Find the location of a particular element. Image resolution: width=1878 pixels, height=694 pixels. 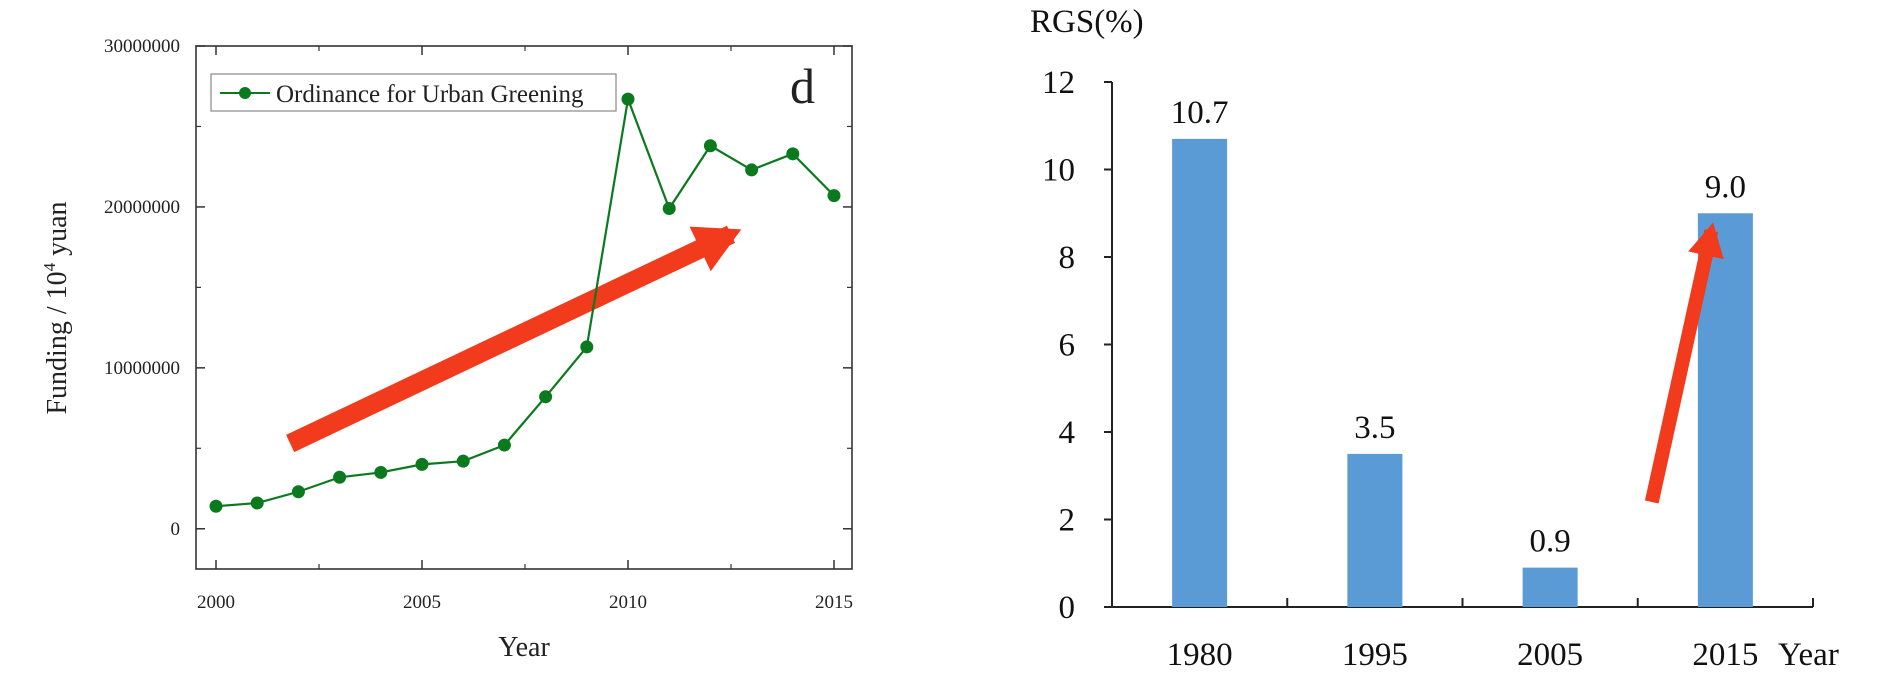

legend-marker-swatch is located at coordinates (245, 93).